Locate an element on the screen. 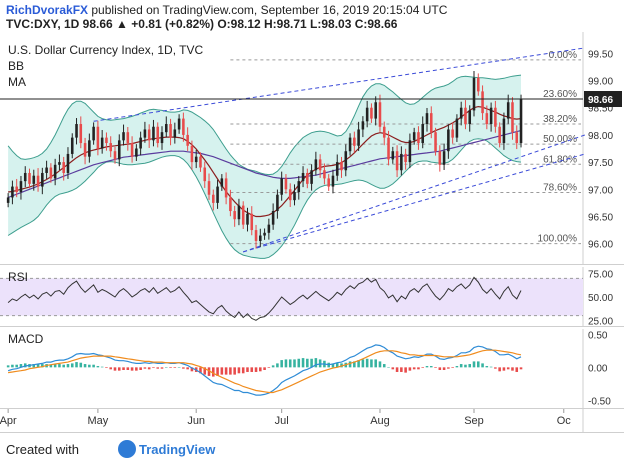 This screenshot has height=462, width=624. macd-signal-line is located at coordinates (265, 371).